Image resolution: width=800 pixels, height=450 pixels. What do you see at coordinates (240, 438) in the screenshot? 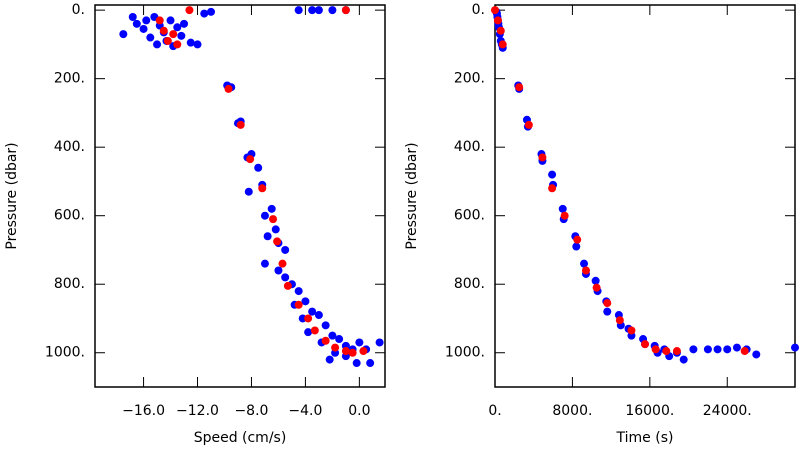
I see `x-axis-label: Speed (cm/s)` at bounding box center [240, 438].